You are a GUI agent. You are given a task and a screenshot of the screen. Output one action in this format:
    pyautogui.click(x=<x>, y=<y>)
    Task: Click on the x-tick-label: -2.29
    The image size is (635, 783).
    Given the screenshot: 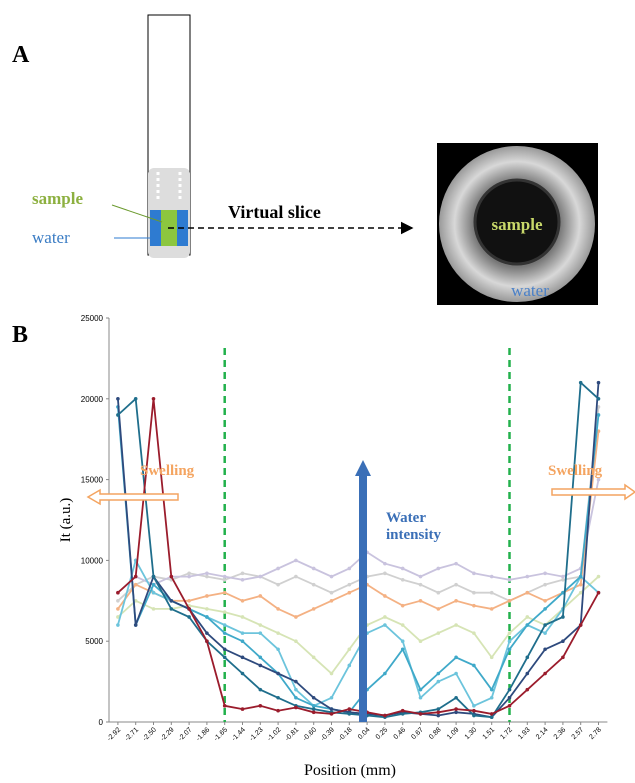 What is the action you would take?
    pyautogui.click(x=167, y=734)
    